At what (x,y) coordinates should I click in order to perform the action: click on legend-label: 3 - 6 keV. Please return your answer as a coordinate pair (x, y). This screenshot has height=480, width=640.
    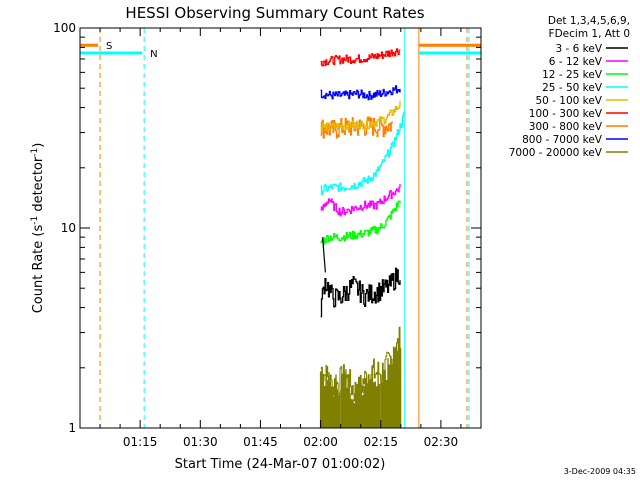
    Looking at the image, I should click on (578, 49).